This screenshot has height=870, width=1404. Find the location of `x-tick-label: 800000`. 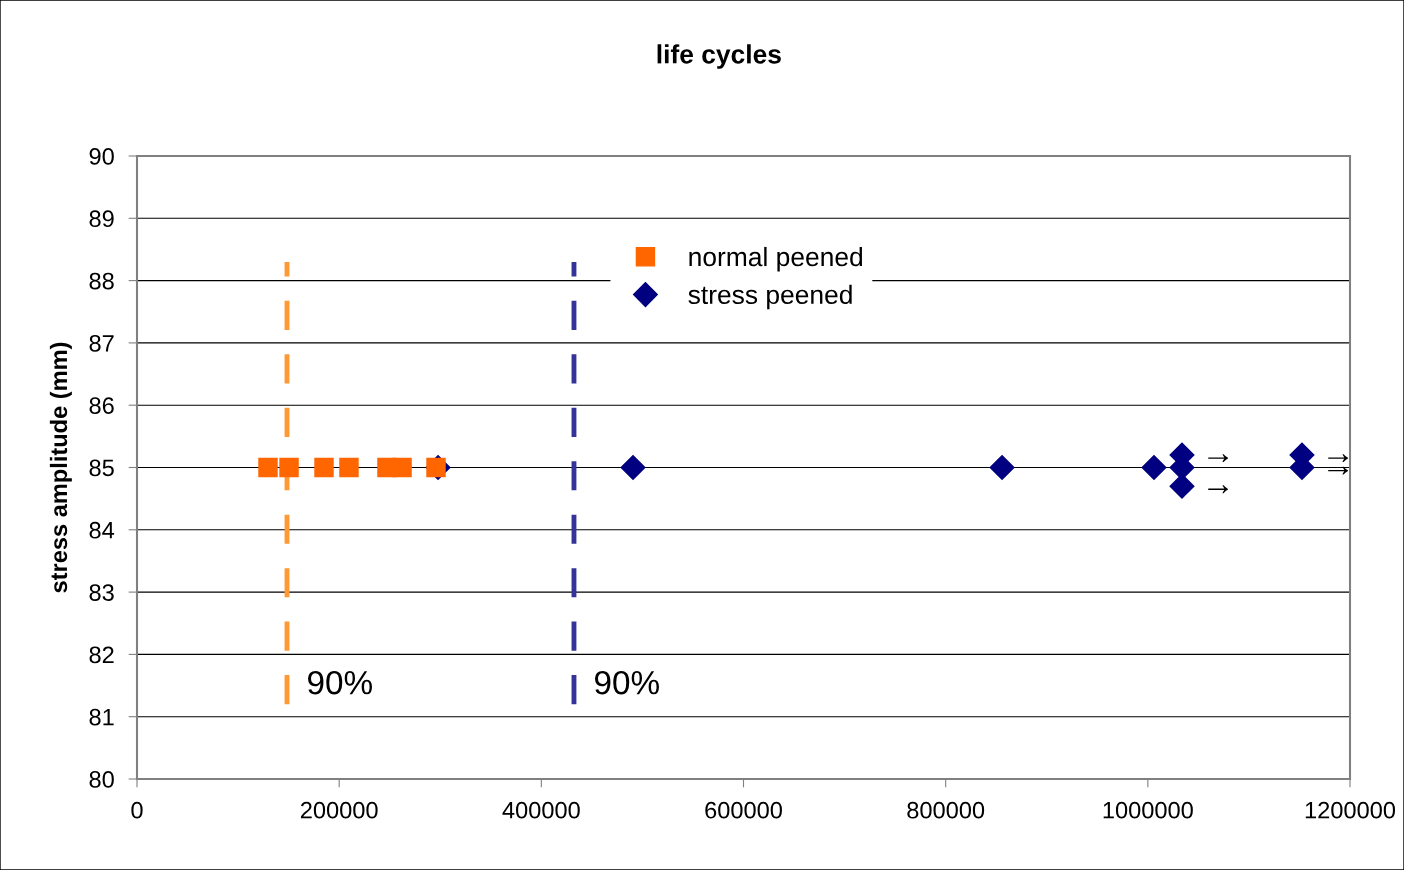

x-tick-label: 800000 is located at coordinates (946, 810).